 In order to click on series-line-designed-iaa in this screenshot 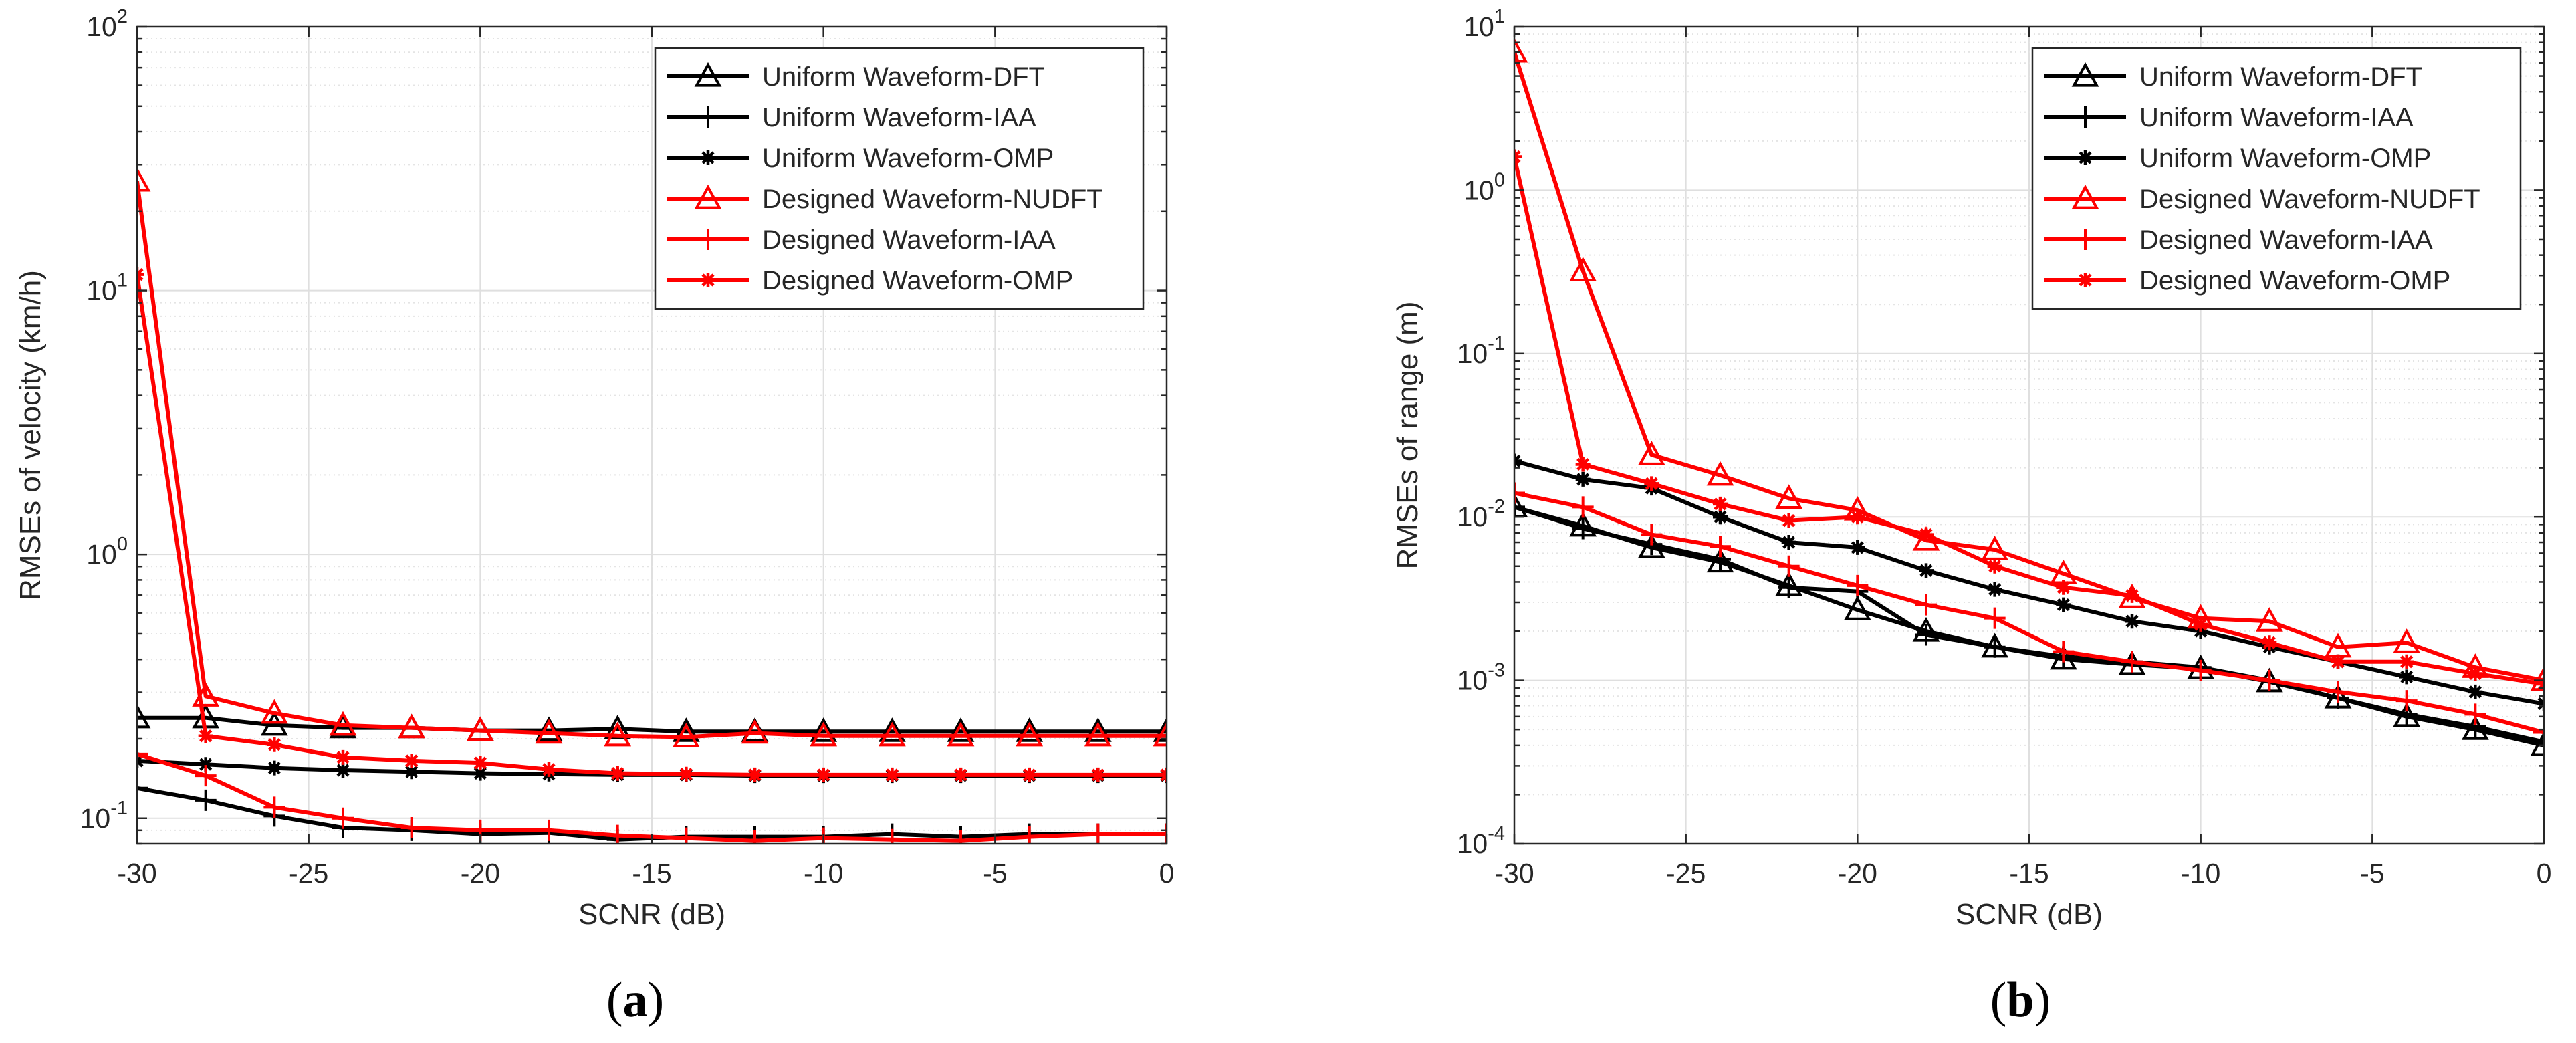, I will do `click(2029, 613)`.